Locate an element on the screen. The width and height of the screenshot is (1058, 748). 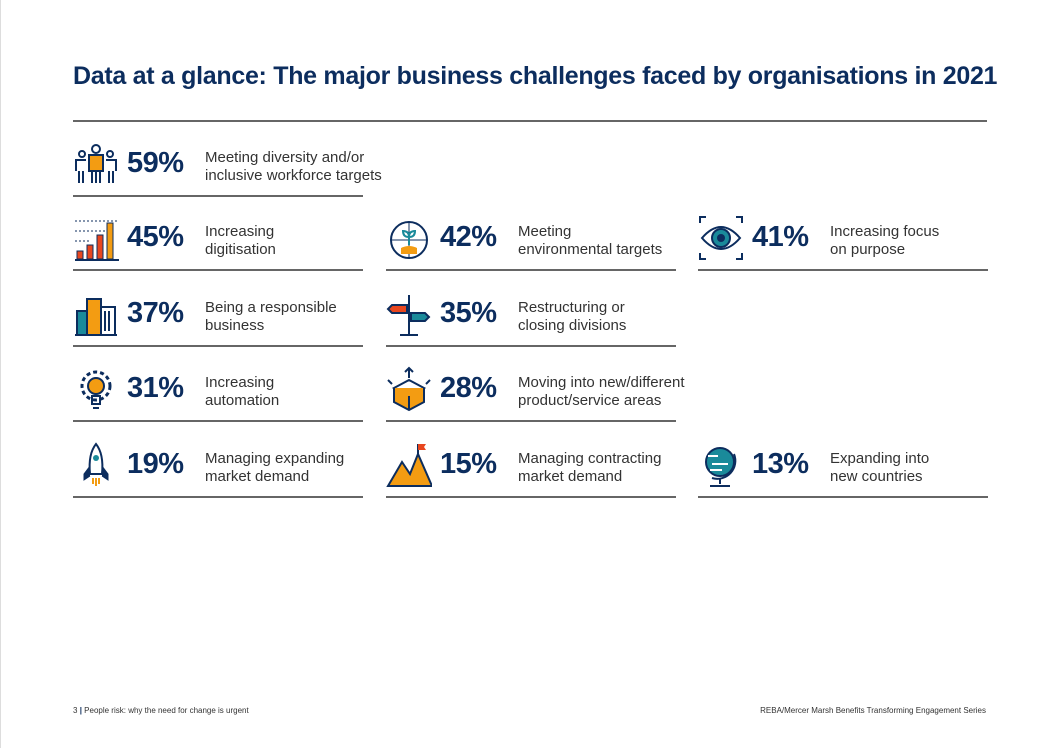
signpost-icon is located at coordinates (408, 315).